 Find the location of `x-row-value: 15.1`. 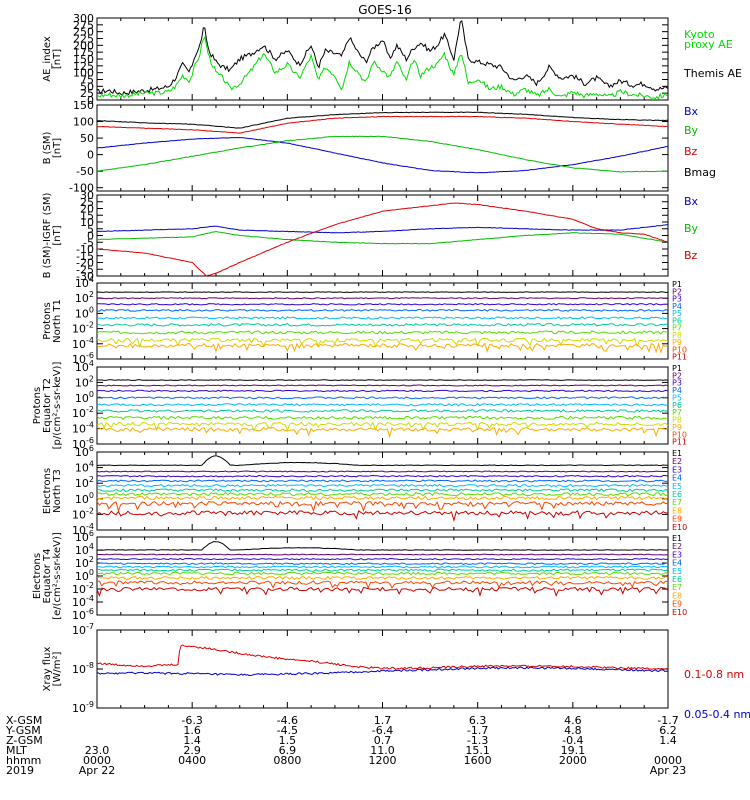

x-row-value: 15.1 is located at coordinates (477, 750).